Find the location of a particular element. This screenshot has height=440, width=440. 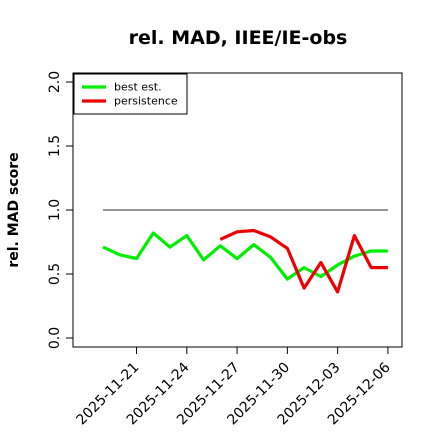

series-line-best-est is located at coordinates (245, 256).